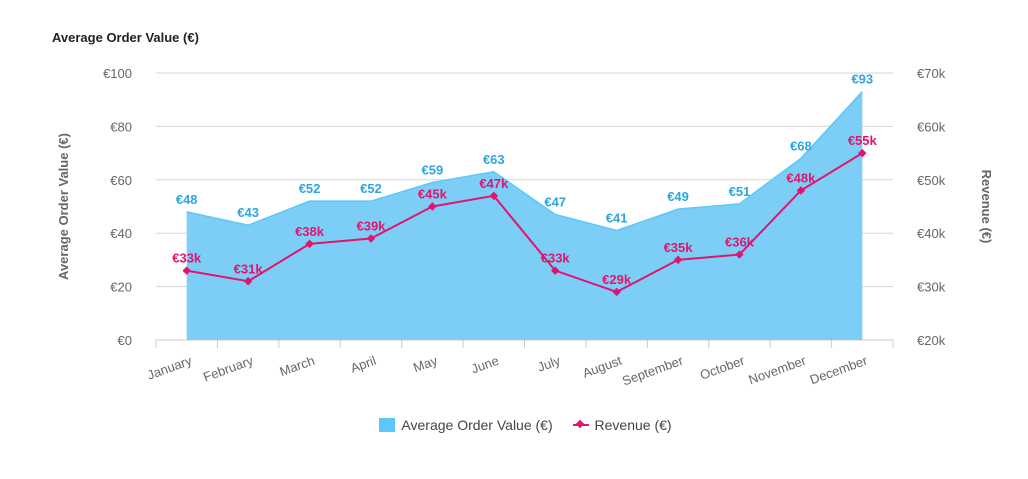 The height and width of the screenshot is (479, 1028). I want to click on x-tick-label: September, so click(653, 370).